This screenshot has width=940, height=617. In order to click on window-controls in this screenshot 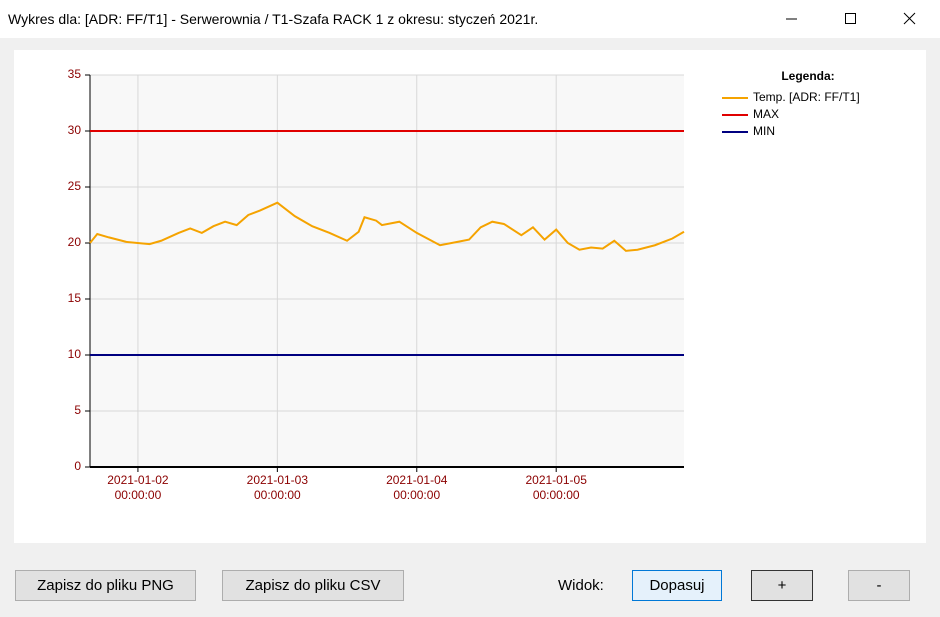, I will do `click(851, 18)`.